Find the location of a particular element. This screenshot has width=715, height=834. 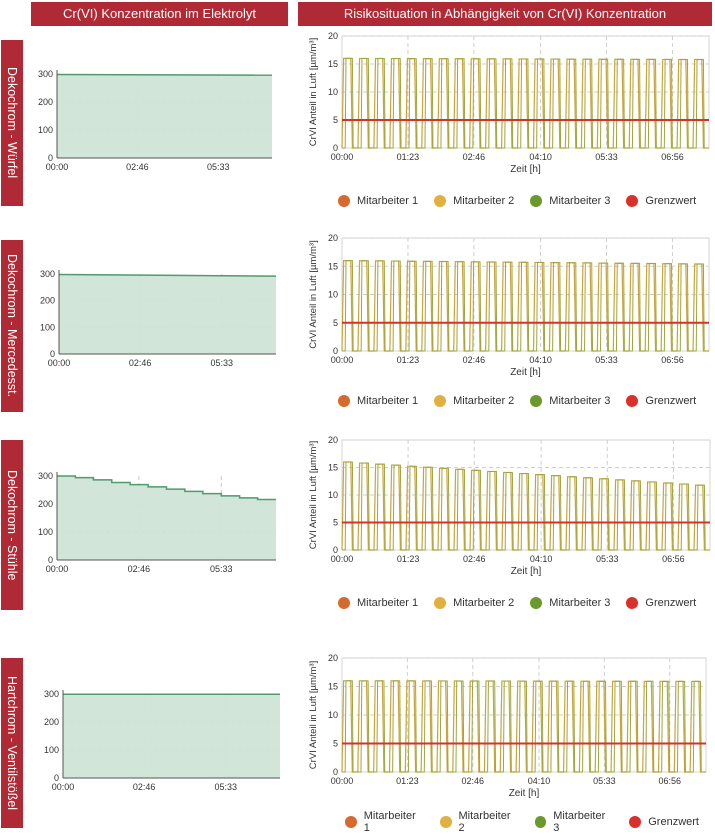

left-column-header: Cr(VI) Konzentration im Elektrolyt is located at coordinates (159, 14).